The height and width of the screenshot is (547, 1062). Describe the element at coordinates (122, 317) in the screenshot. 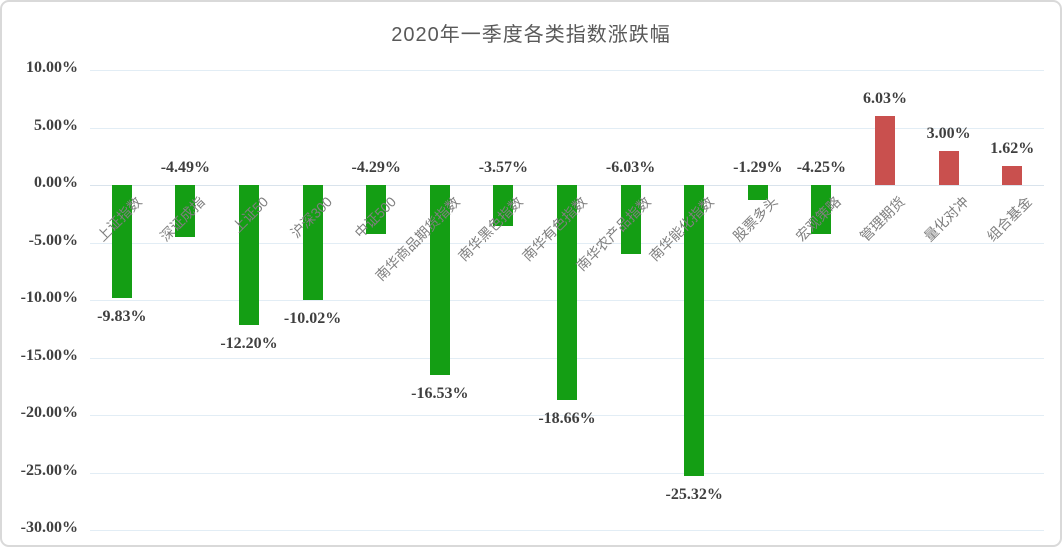

I see `bar-value-label: -9.83%` at that location.